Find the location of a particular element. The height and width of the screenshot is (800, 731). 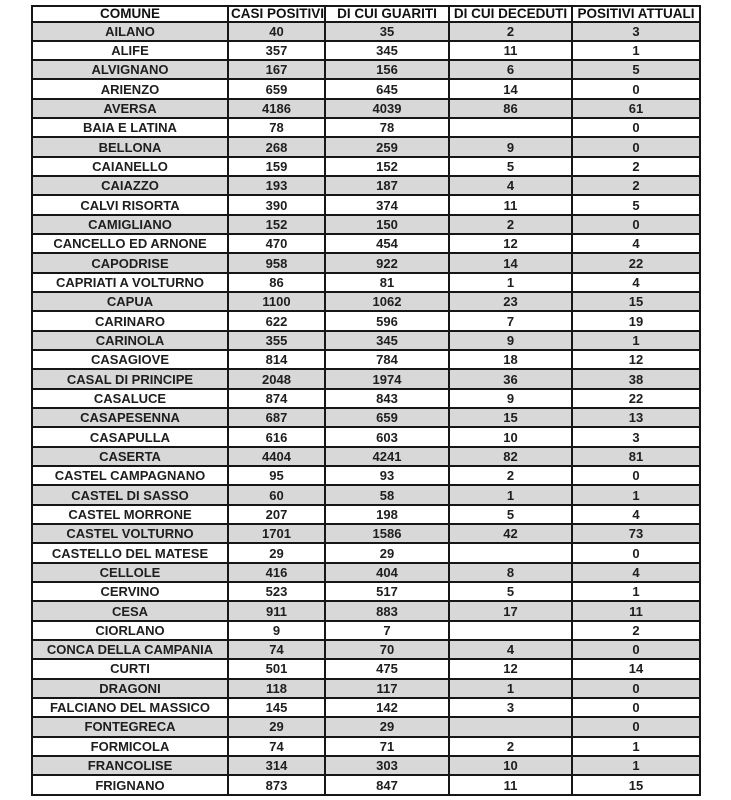

cell-di-cui-guariti: 454 is located at coordinates (387, 244).